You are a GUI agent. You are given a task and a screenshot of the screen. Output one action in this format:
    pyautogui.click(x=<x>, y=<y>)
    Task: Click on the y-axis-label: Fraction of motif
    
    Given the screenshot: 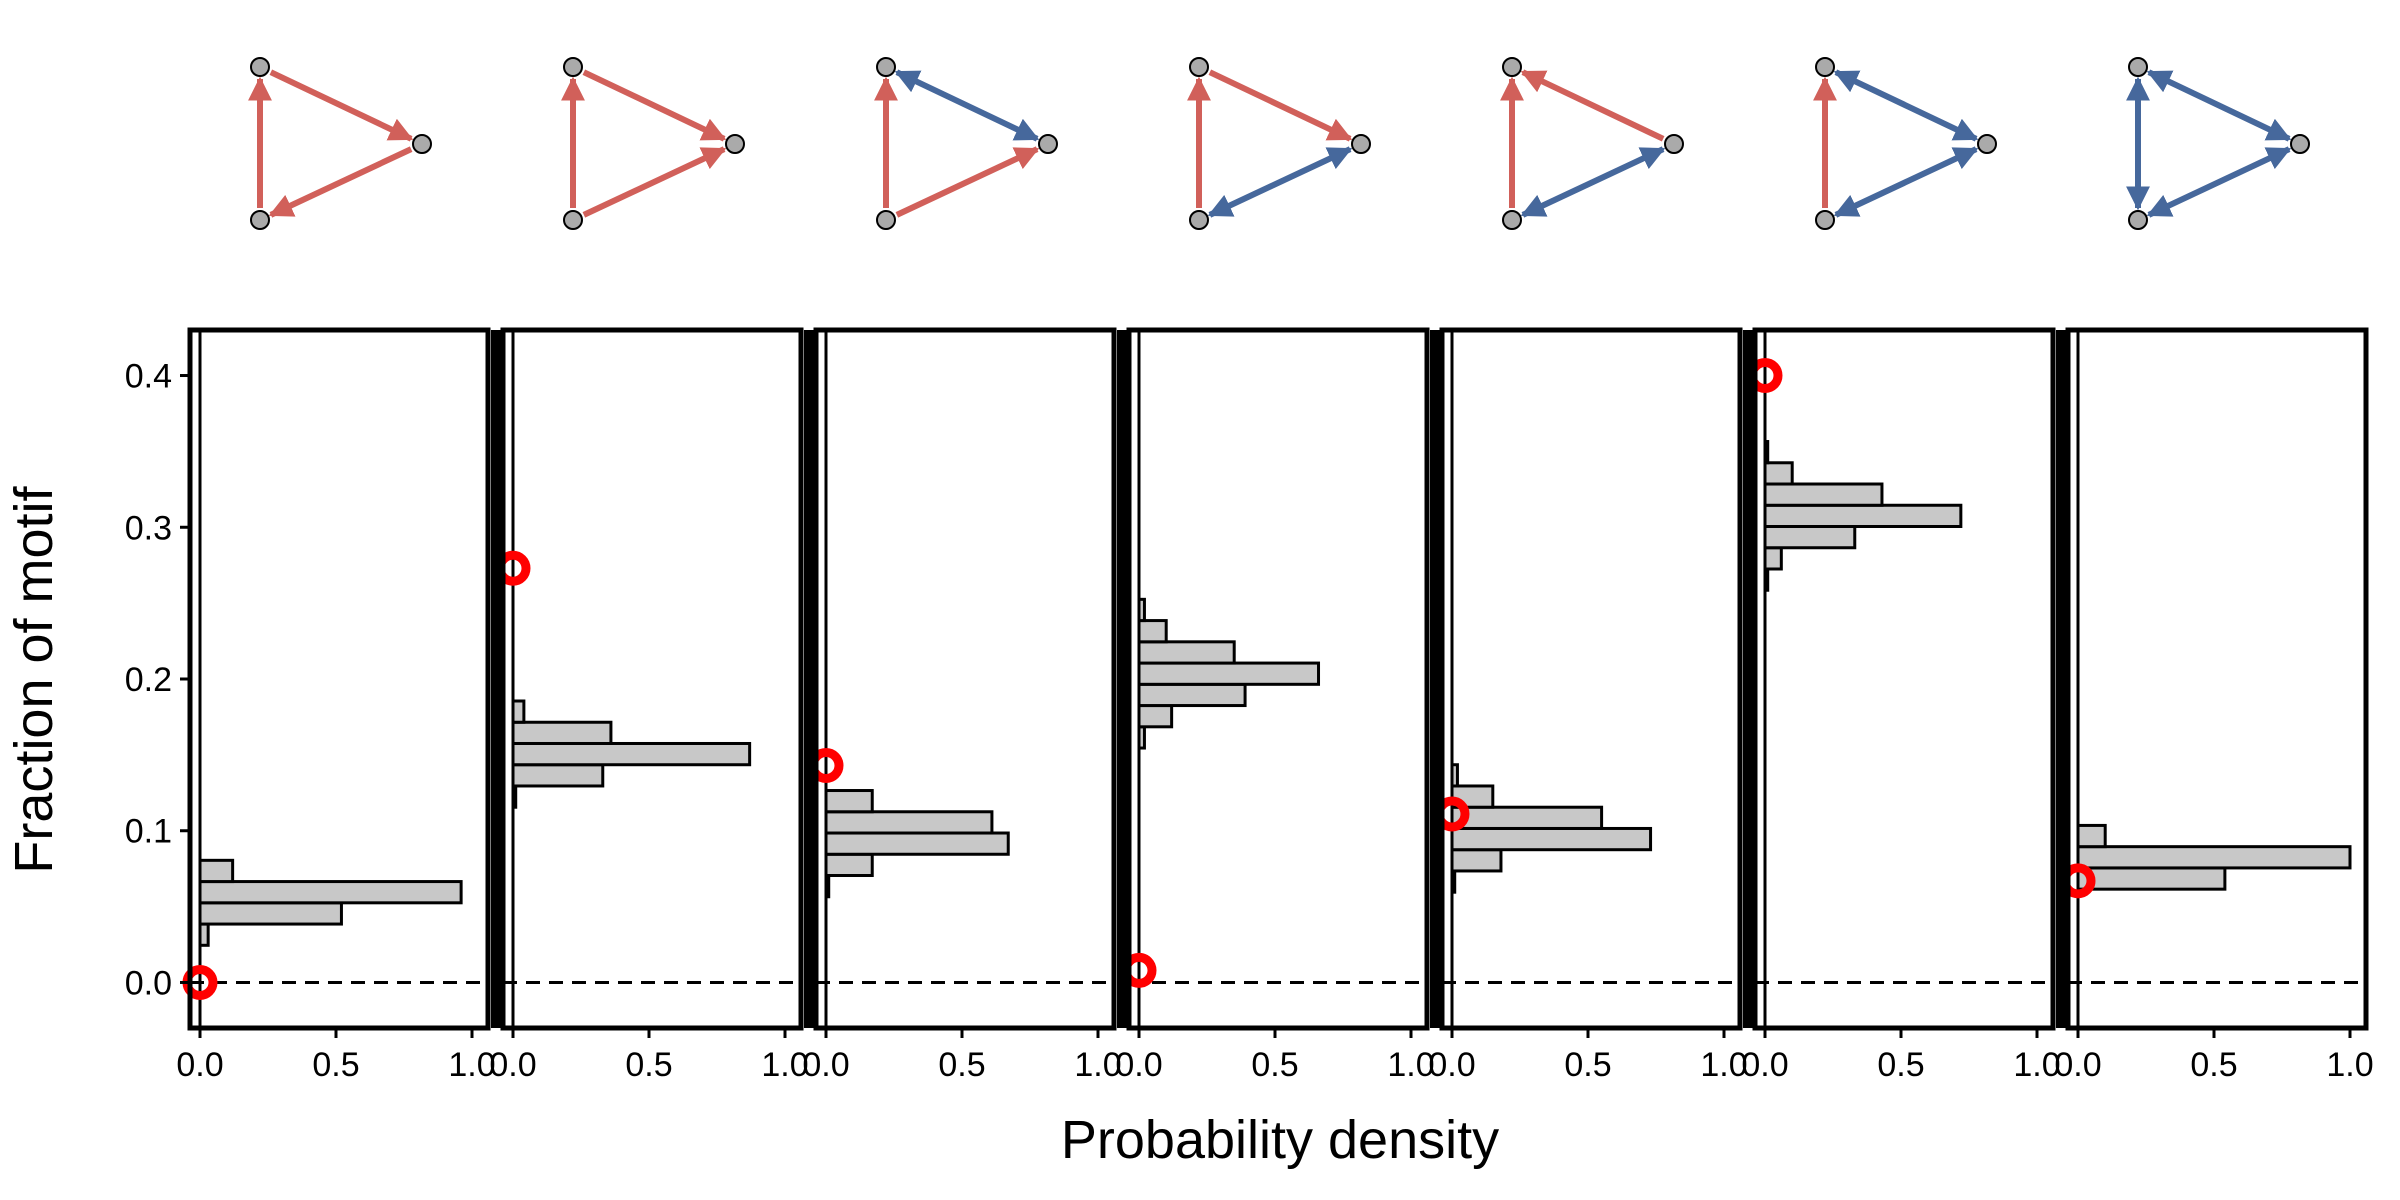 What is the action you would take?
    pyautogui.click(x=34, y=679)
    